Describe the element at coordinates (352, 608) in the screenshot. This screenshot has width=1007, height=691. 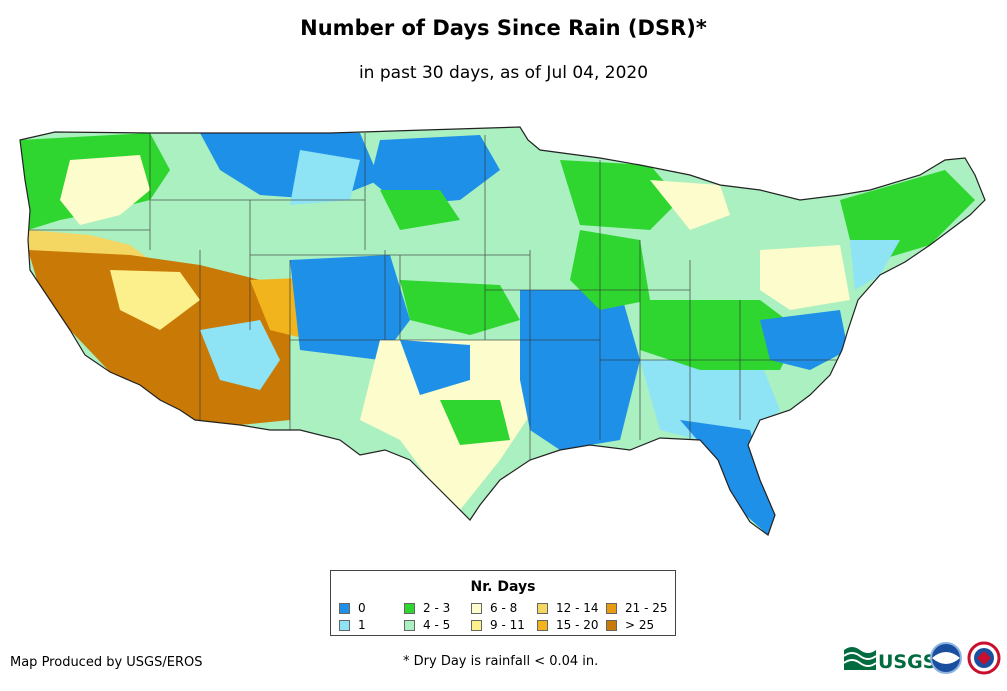
I see `legend-item-0: 0` at that location.